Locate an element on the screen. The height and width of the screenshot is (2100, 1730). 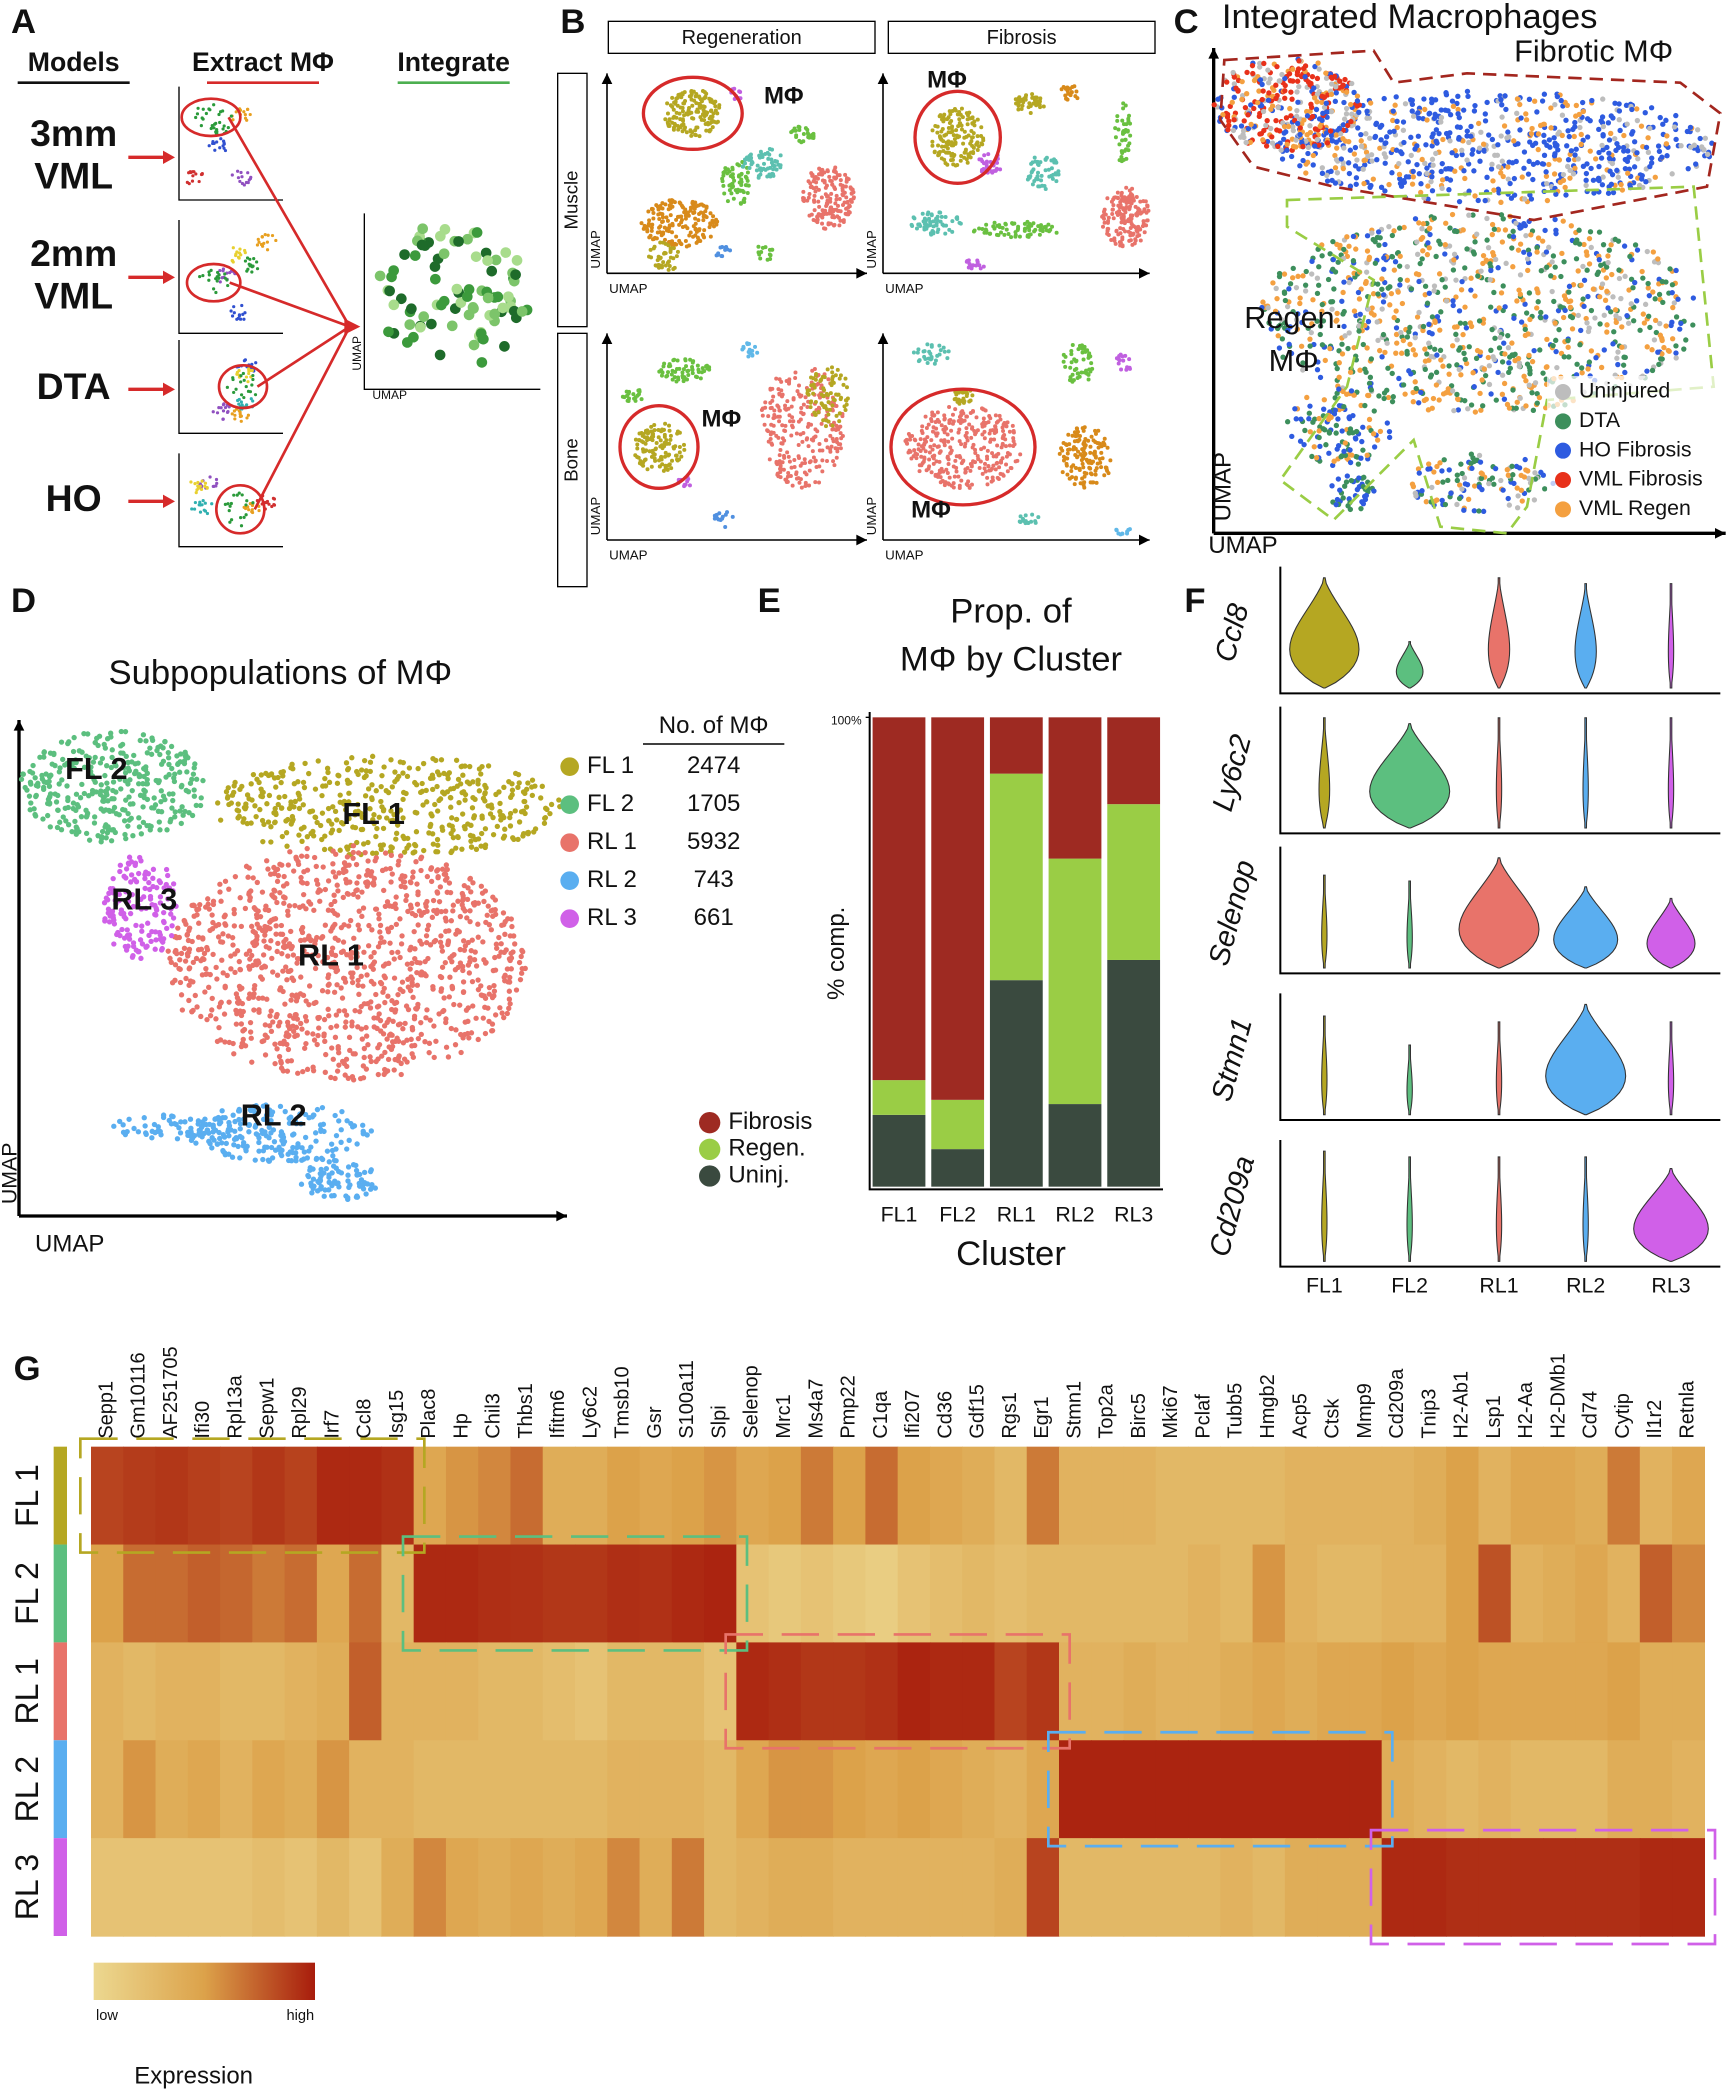
facet-label: Fibrosis is located at coordinates (1022, 38).